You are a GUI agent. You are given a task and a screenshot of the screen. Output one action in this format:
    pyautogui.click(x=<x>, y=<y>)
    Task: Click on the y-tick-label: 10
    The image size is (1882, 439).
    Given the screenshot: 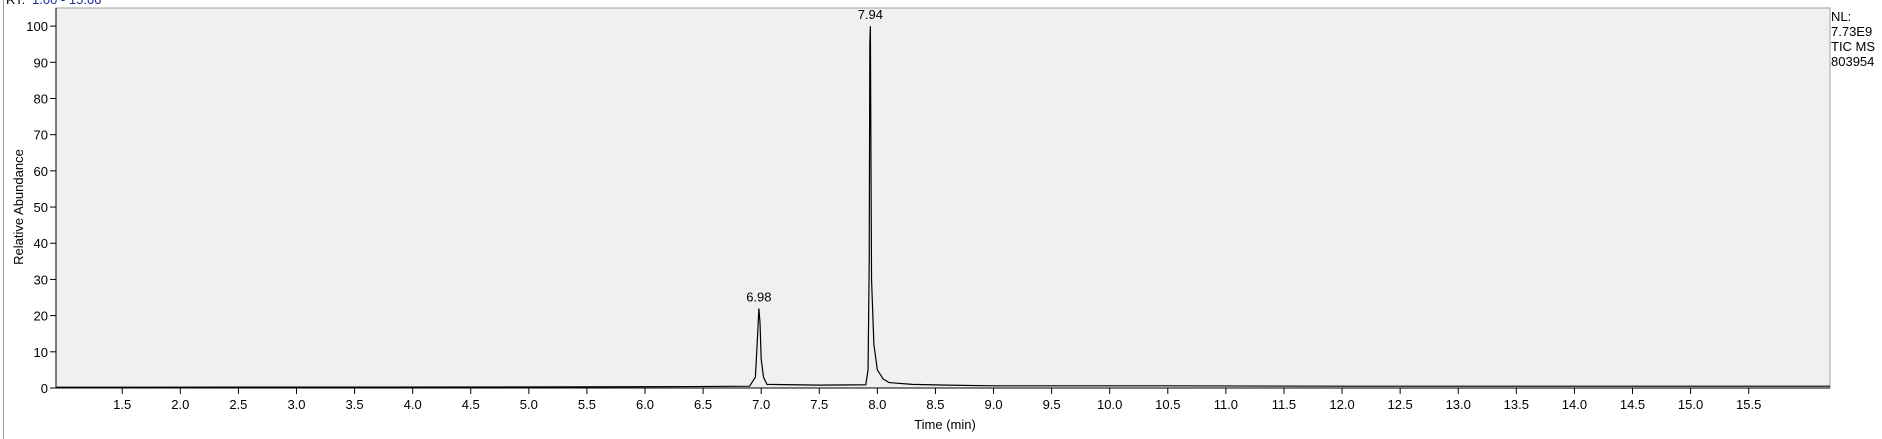 What is the action you would take?
    pyautogui.click(x=41, y=352)
    